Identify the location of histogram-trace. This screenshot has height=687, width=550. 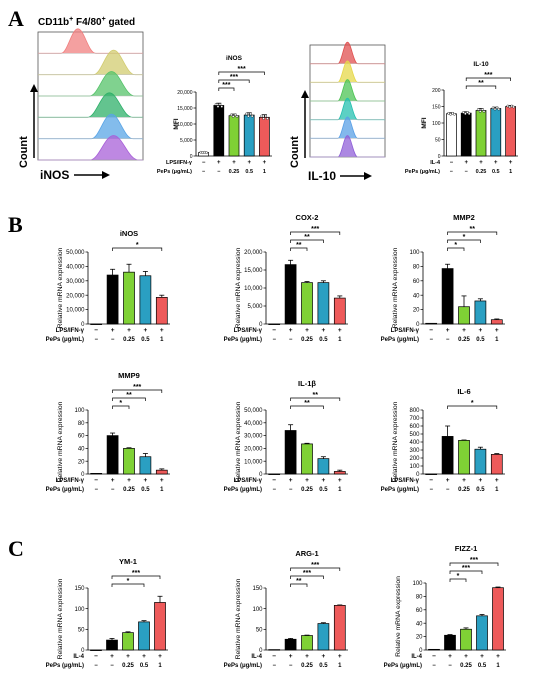
(90, 84).